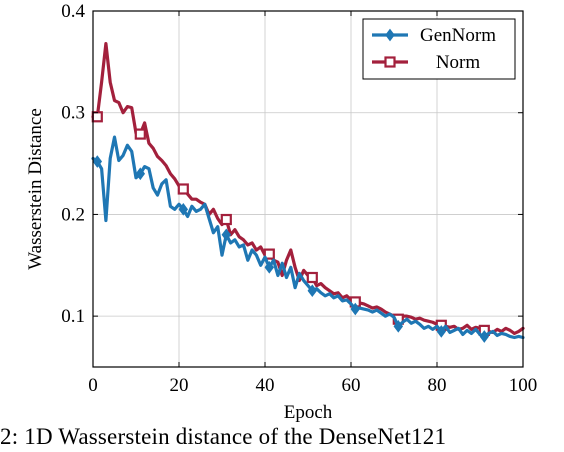 The width and height of the screenshot is (564, 452). What do you see at coordinates (35, 189) in the screenshot?
I see `y-axis-title: Wasserstein Distance` at bounding box center [35, 189].